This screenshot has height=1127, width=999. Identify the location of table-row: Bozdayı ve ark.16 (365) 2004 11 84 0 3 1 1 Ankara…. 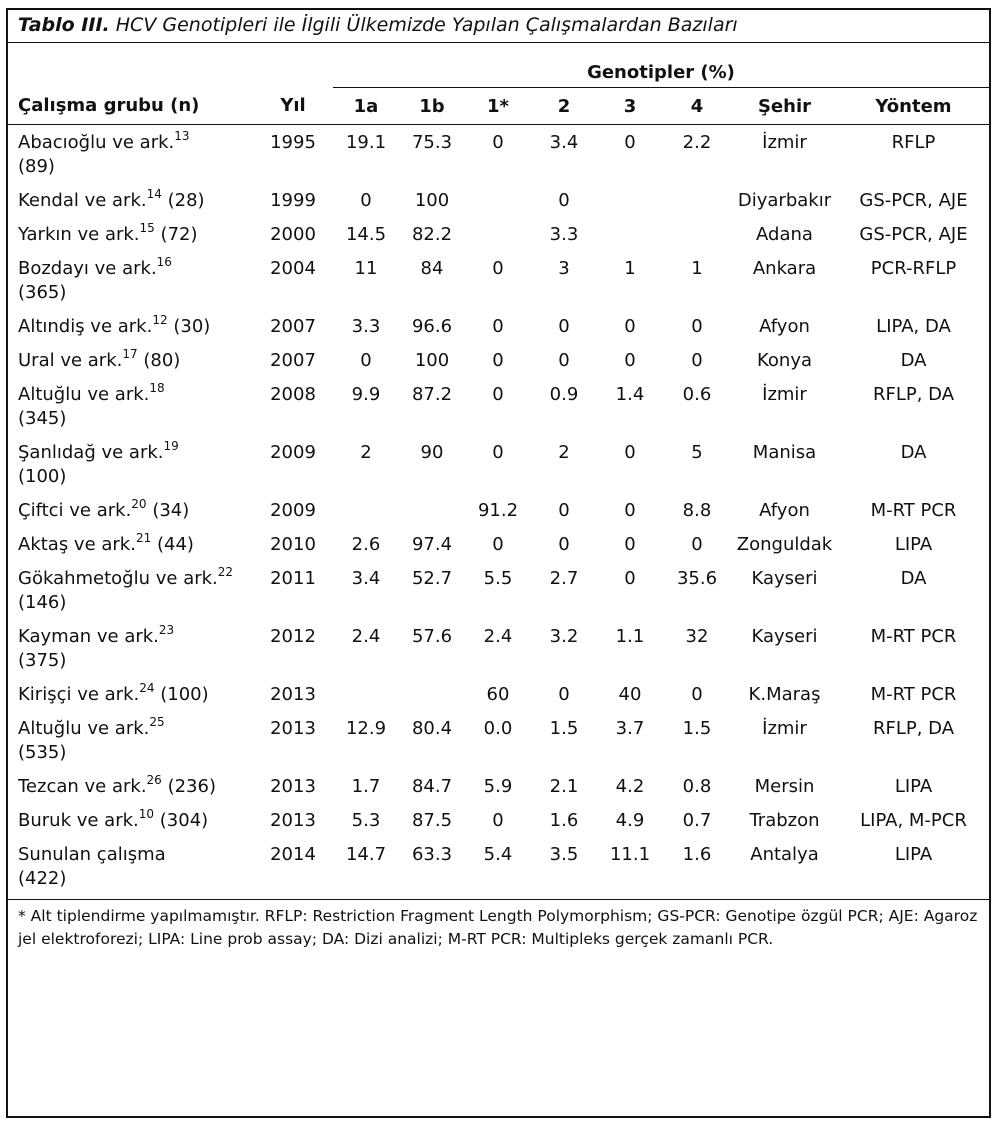
(498, 280).